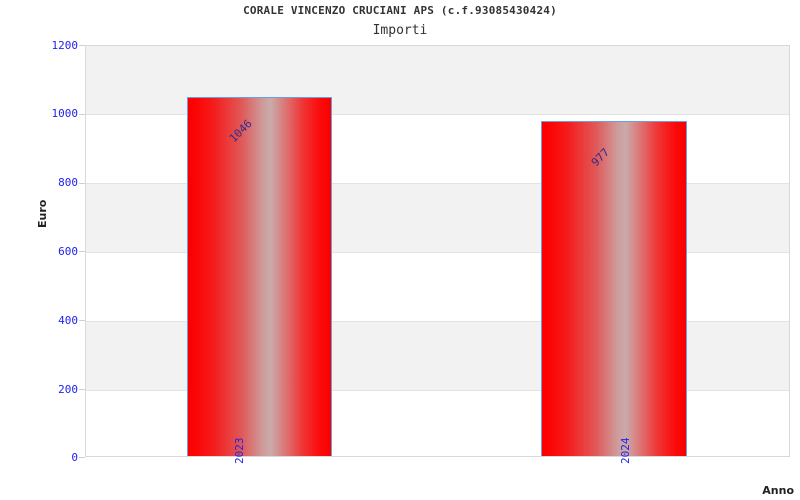 This screenshot has width=800, height=500. I want to click on y-tick-label-600: 600, so click(68, 251).